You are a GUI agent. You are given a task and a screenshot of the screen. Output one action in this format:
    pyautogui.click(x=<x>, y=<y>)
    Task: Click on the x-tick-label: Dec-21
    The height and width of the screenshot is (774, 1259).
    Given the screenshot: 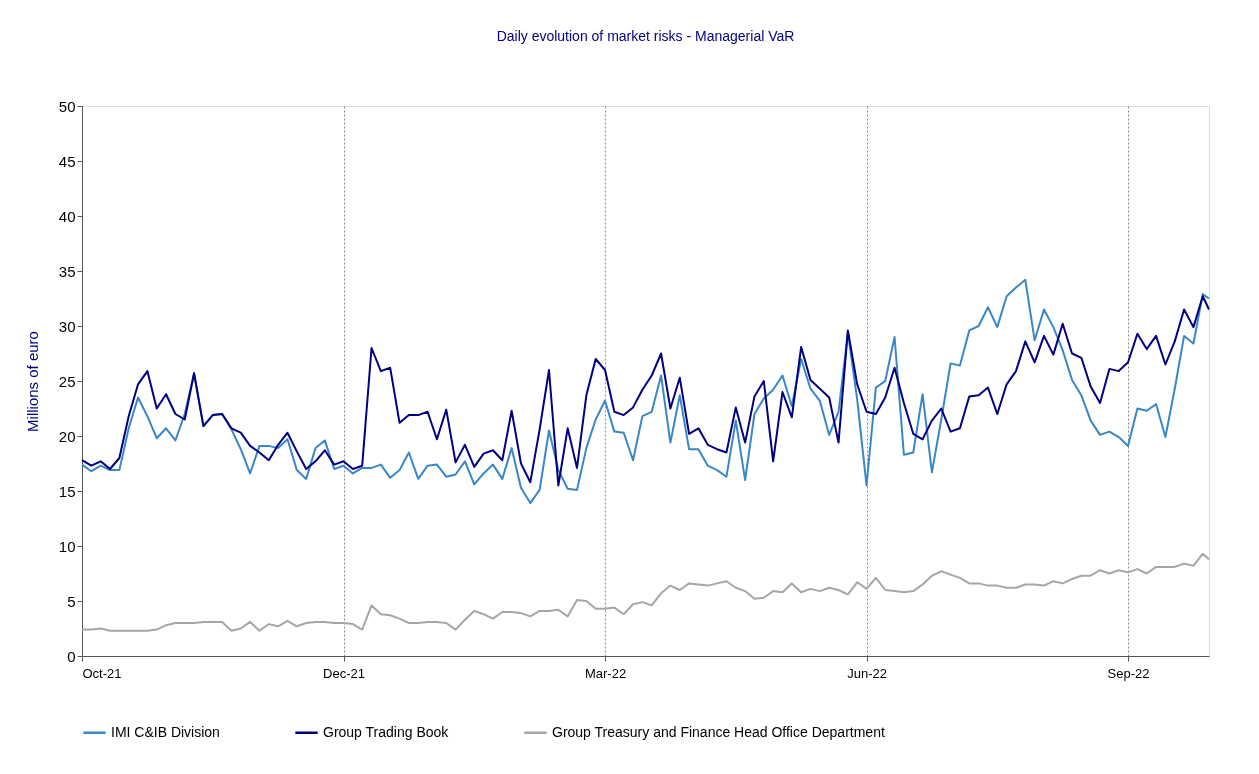 What is the action you would take?
    pyautogui.click(x=344, y=673)
    